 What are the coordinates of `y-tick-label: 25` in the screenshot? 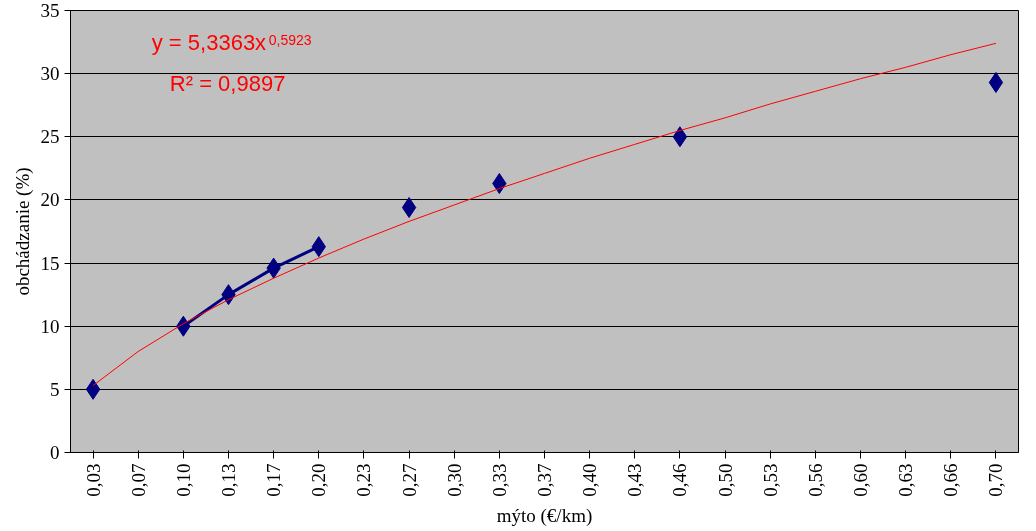 It's located at (50, 137).